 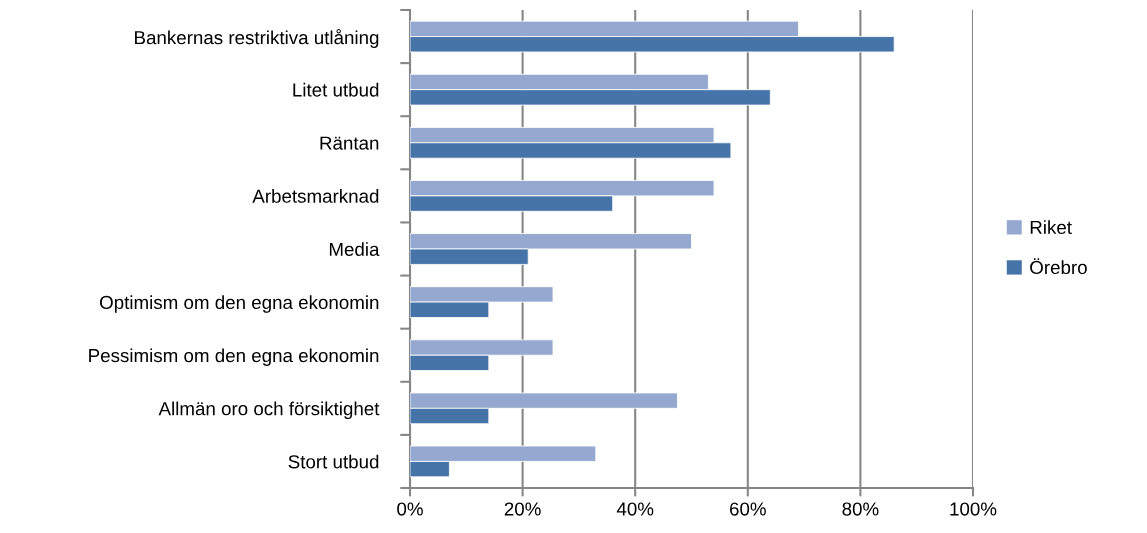 What do you see at coordinates (1051, 227) in the screenshot?
I see `legend-label: Riket` at bounding box center [1051, 227].